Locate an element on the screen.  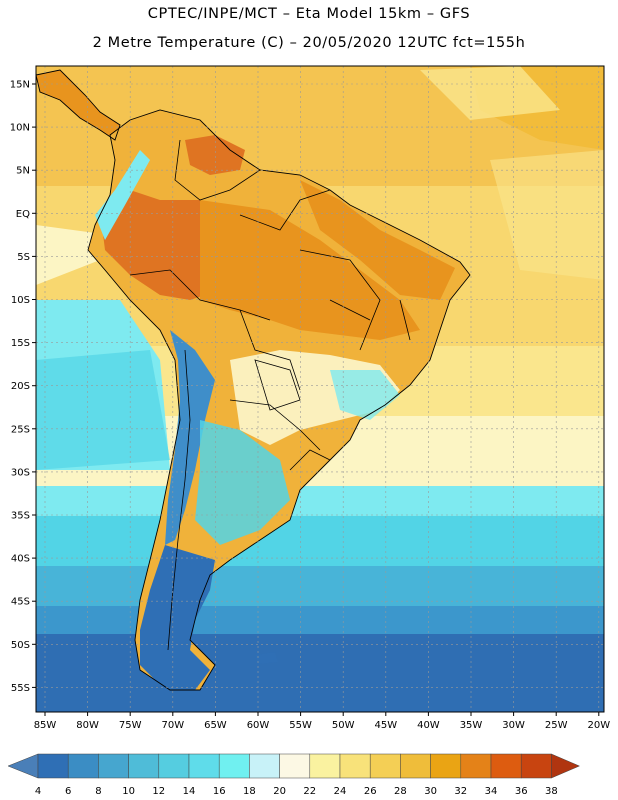
atlantic-pale-patch is located at coordinates (547, 215).